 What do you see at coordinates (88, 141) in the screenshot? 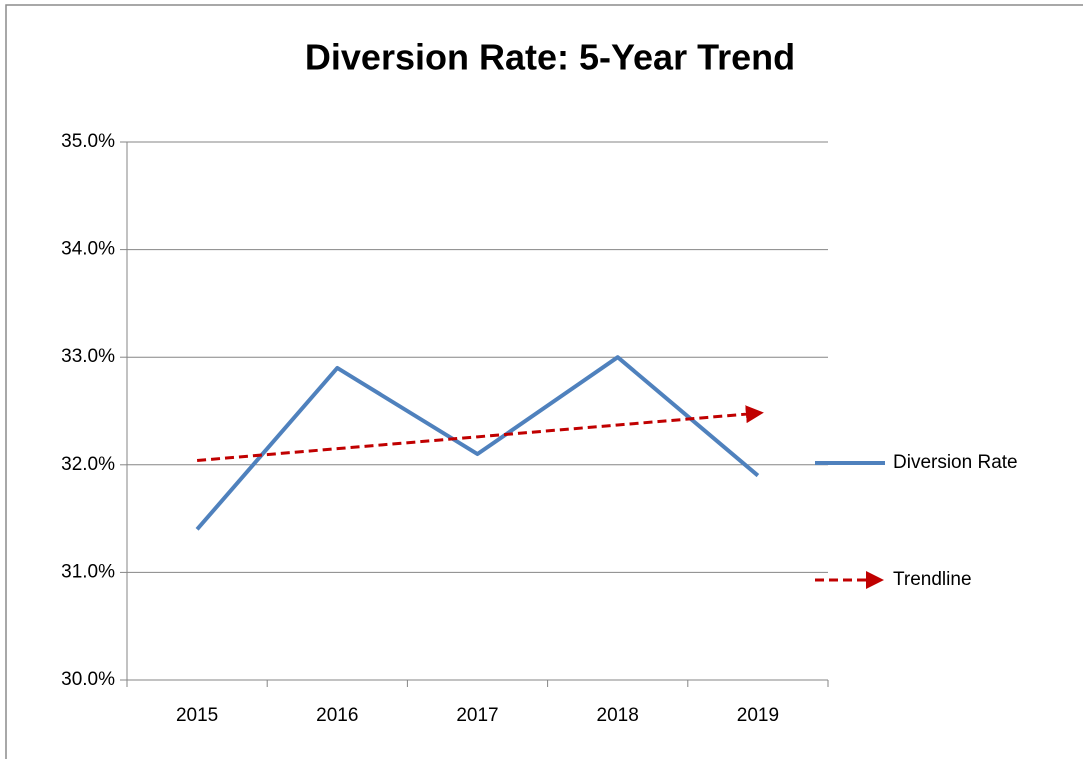
I see `y-tick-label: 35.0%` at bounding box center [88, 141].